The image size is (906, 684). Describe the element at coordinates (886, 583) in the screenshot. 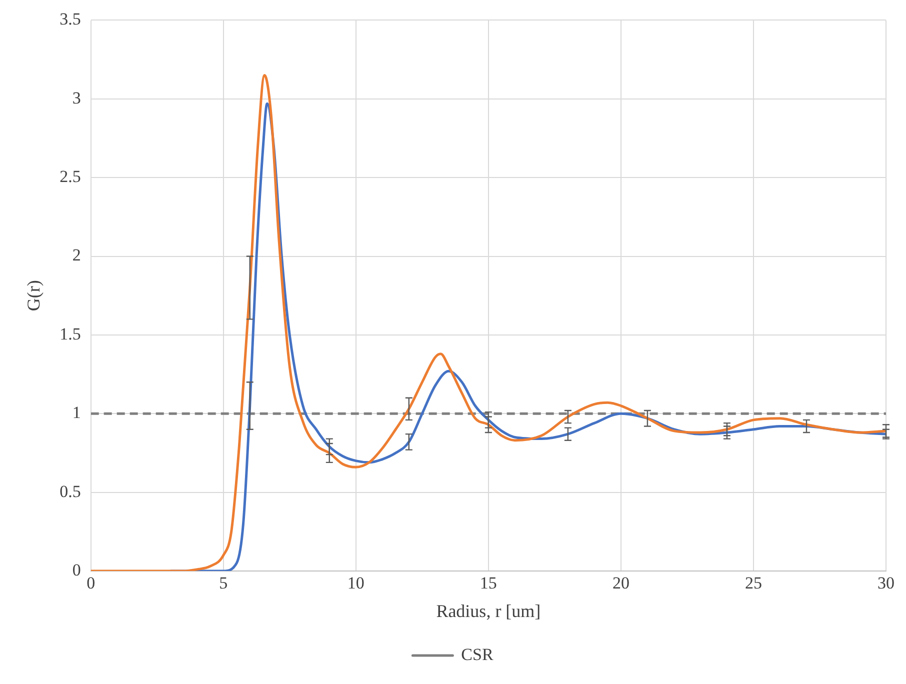

I see `x-tick-label: 30` at that location.